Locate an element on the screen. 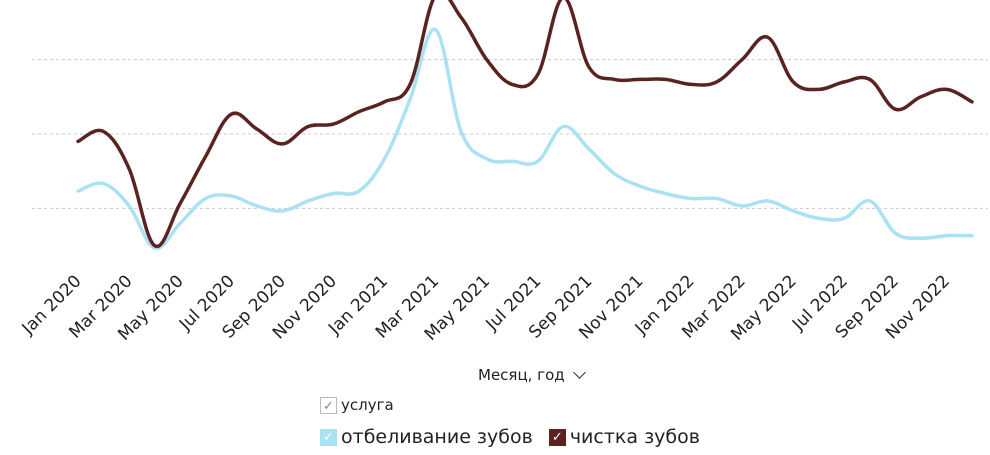 This screenshot has width=990, height=455. legend-label: отбеливание зубов is located at coordinates (437, 437).